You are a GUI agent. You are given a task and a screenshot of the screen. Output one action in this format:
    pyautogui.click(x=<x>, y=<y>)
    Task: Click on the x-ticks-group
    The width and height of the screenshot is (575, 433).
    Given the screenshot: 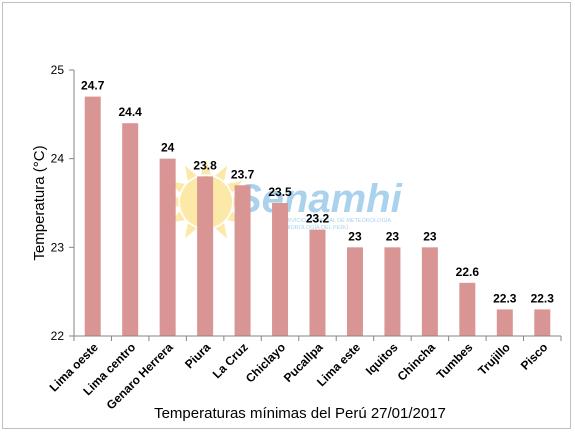 What is the action you would take?
    pyautogui.click(x=317, y=338)
    